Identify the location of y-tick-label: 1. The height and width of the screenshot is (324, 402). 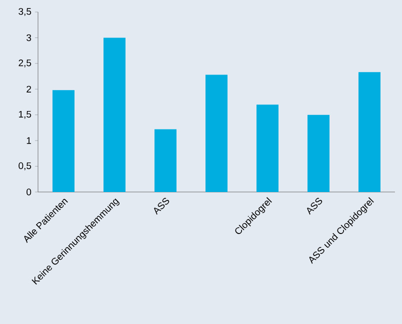
(29, 140).